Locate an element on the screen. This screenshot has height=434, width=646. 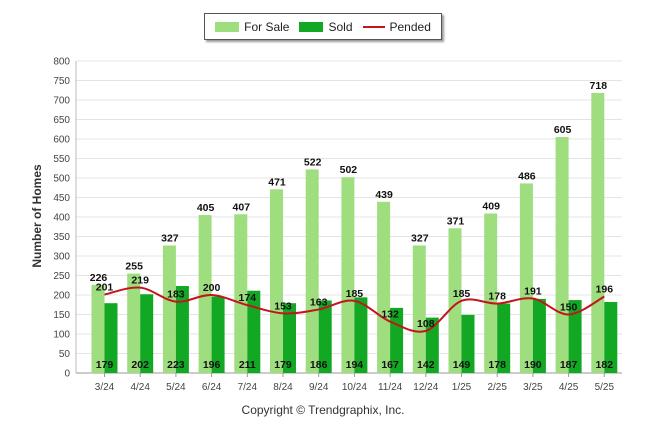
x-tick-label: 5/24 is located at coordinates (176, 387).